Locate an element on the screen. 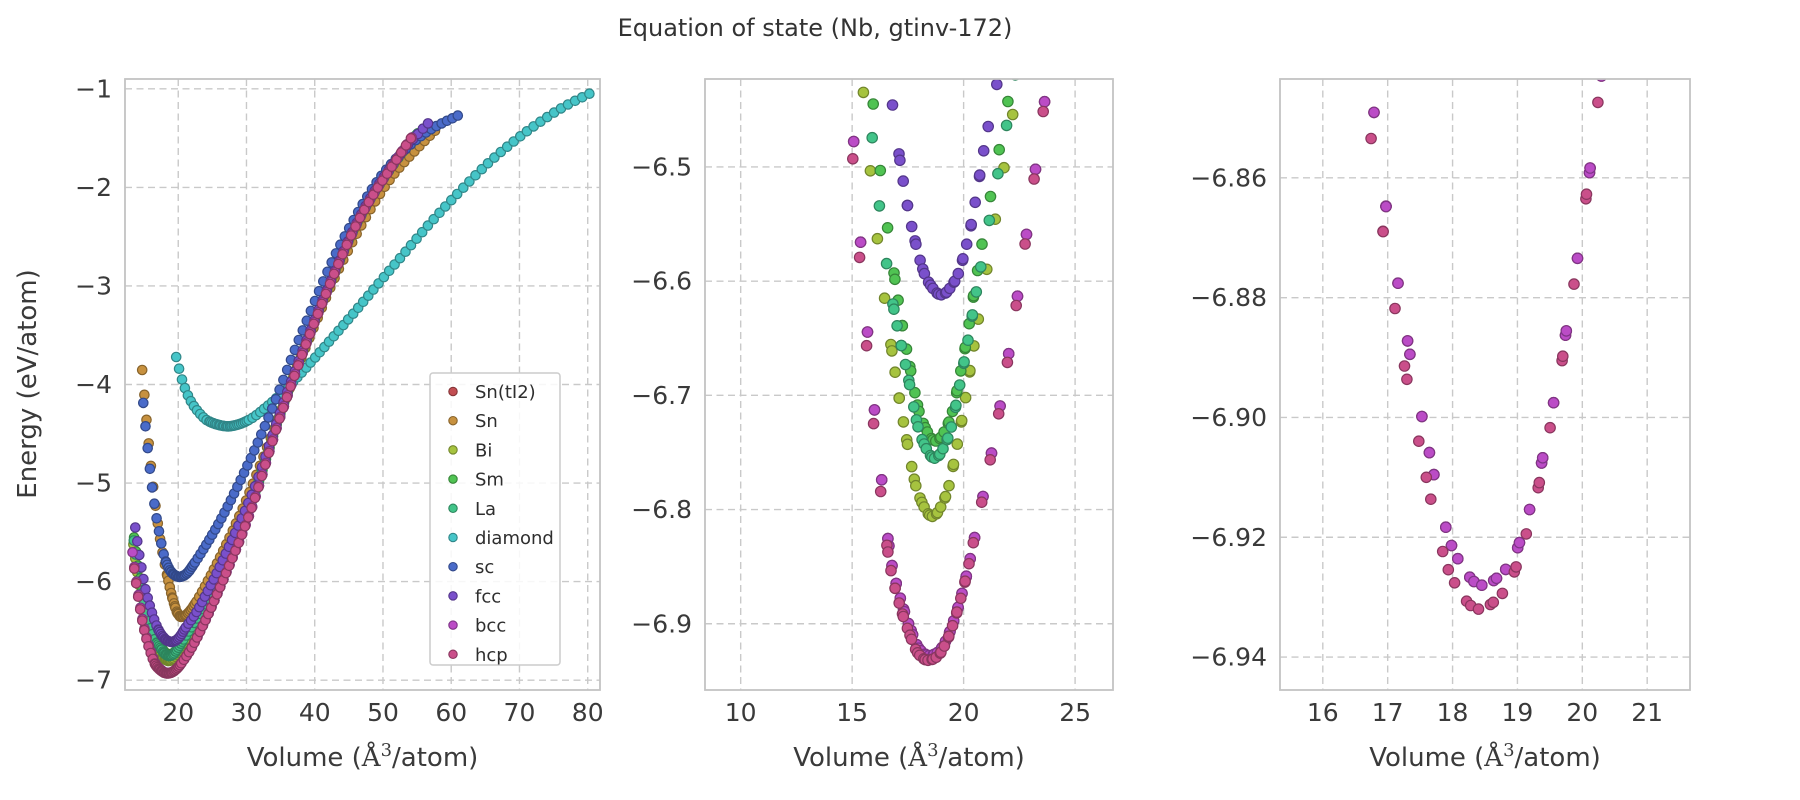  legend-item-Sn: Sn is located at coordinates (473, 421).